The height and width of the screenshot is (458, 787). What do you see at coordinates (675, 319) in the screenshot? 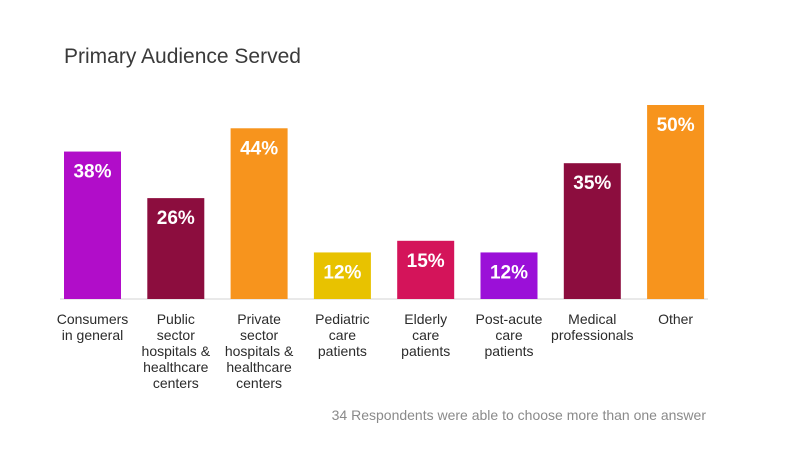
I see `category-label-other: Other` at bounding box center [675, 319].